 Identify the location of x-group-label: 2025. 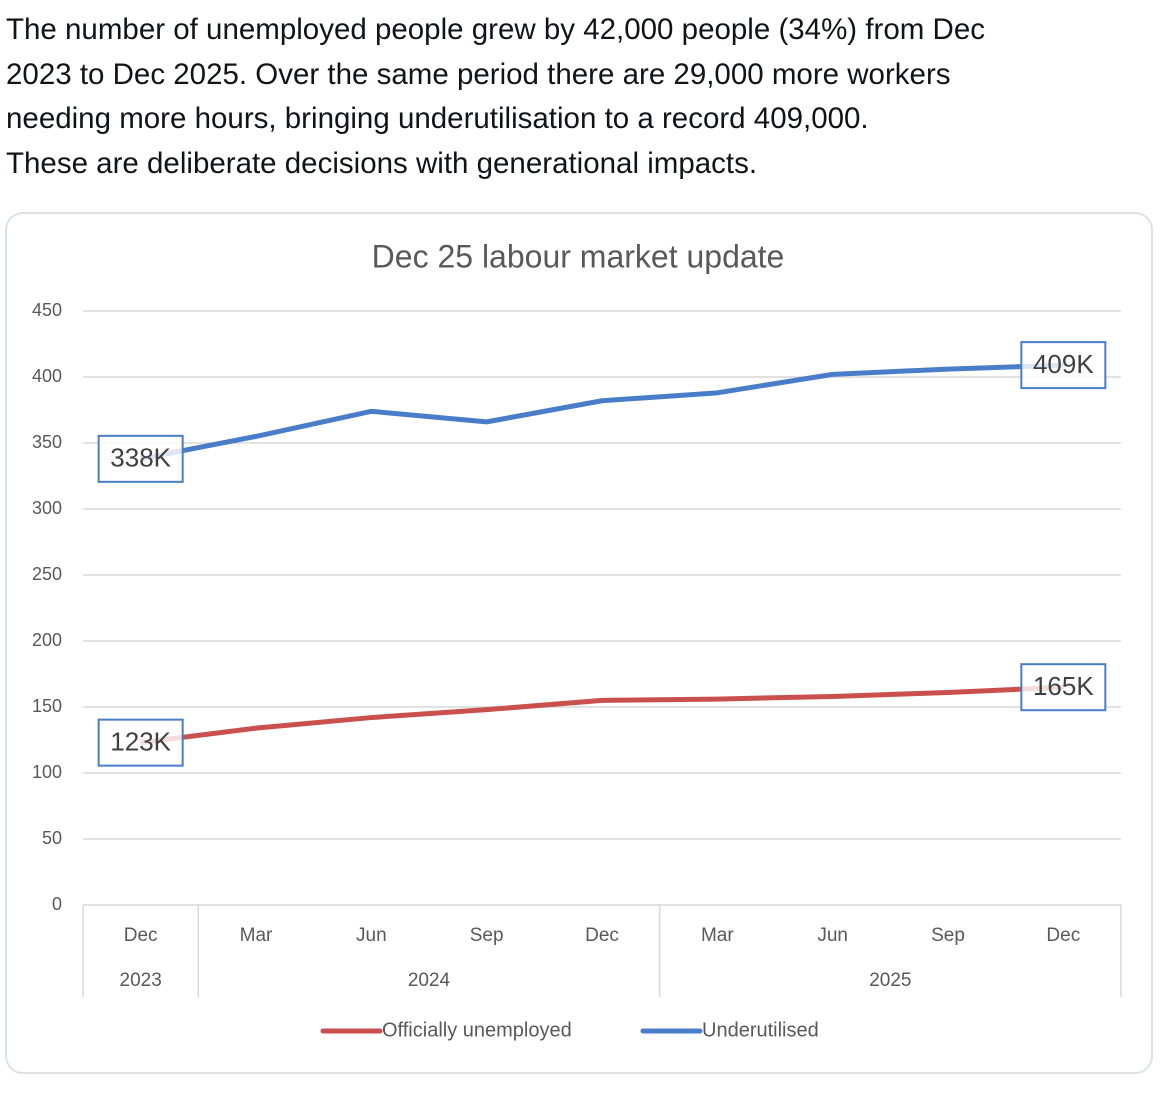
(890, 980).